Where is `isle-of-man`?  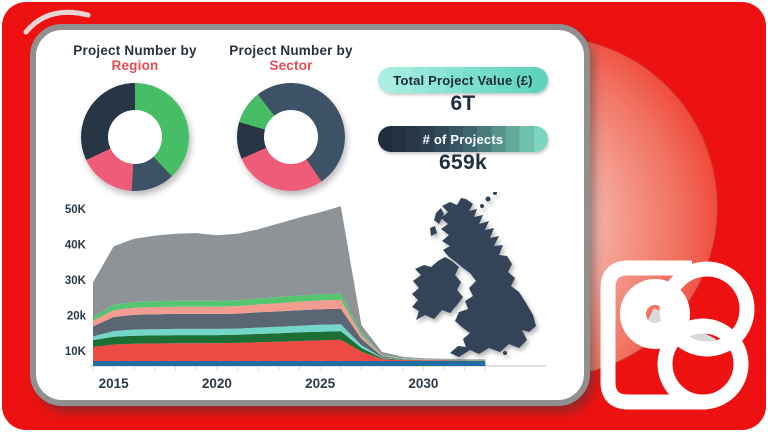
isle-of-man is located at coordinates (451, 291).